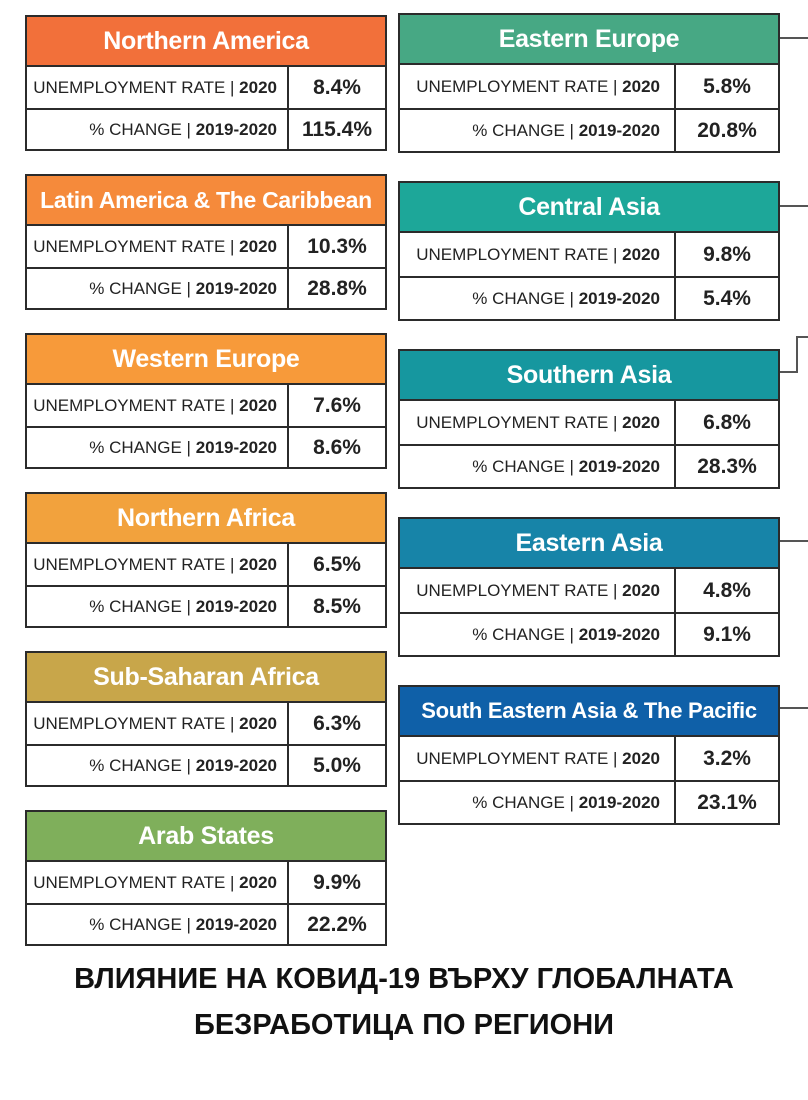 This screenshot has width=808, height=1100. What do you see at coordinates (206, 764) in the screenshot?
I see `percent-change-row: % CHANGE | 2019-2020 5.0%` at bounding box center [206, 764].